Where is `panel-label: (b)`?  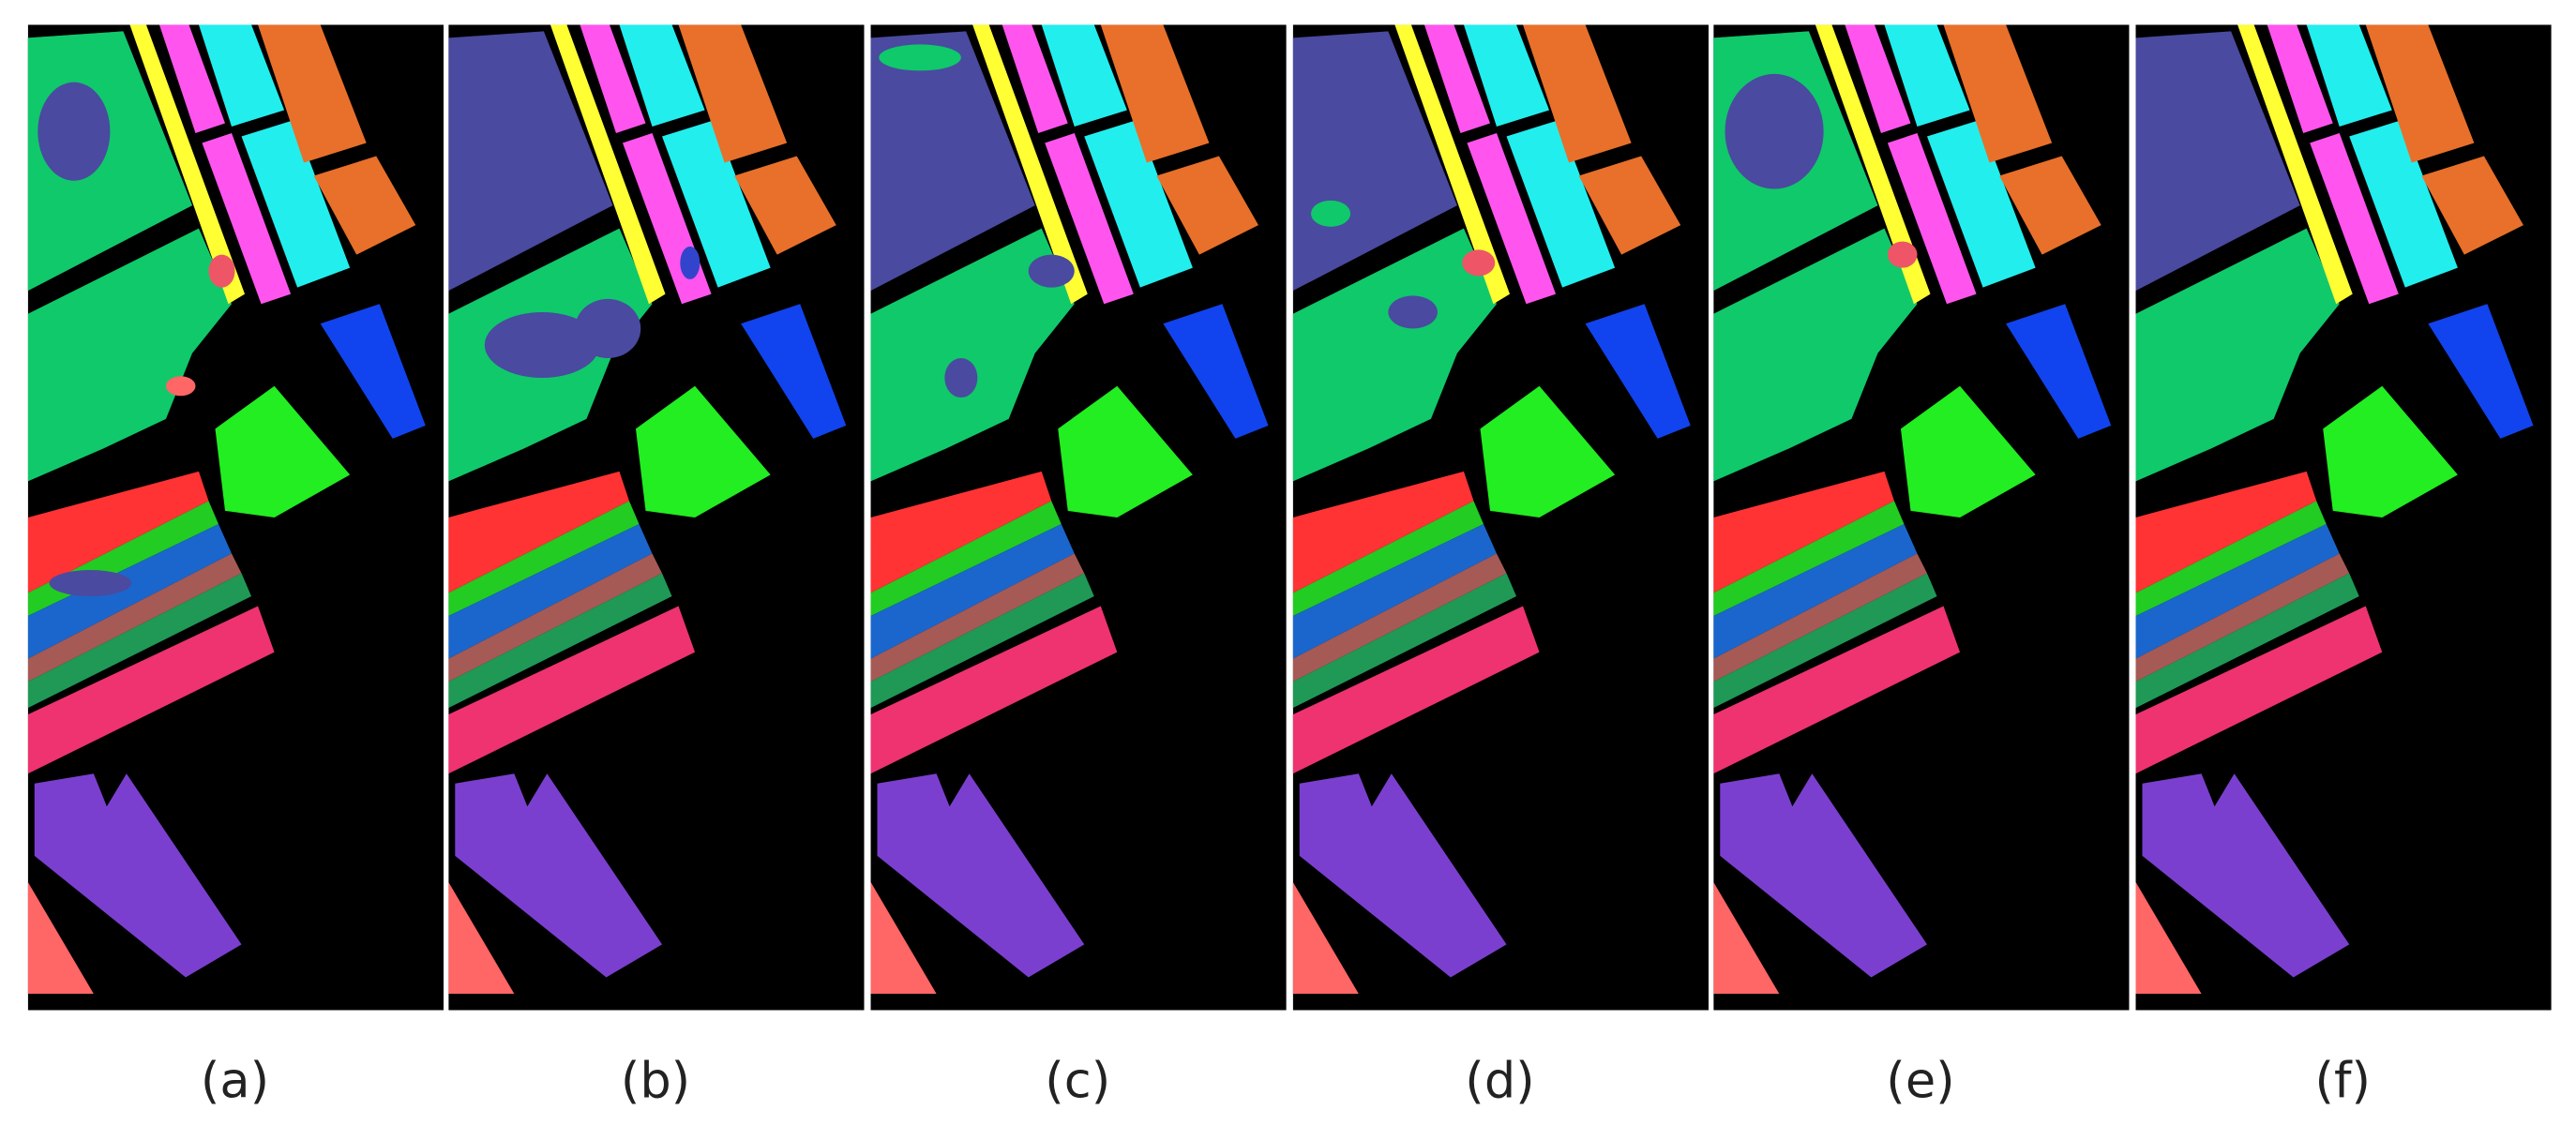
panel-label: (b) is located at coordinates (655, 1080).